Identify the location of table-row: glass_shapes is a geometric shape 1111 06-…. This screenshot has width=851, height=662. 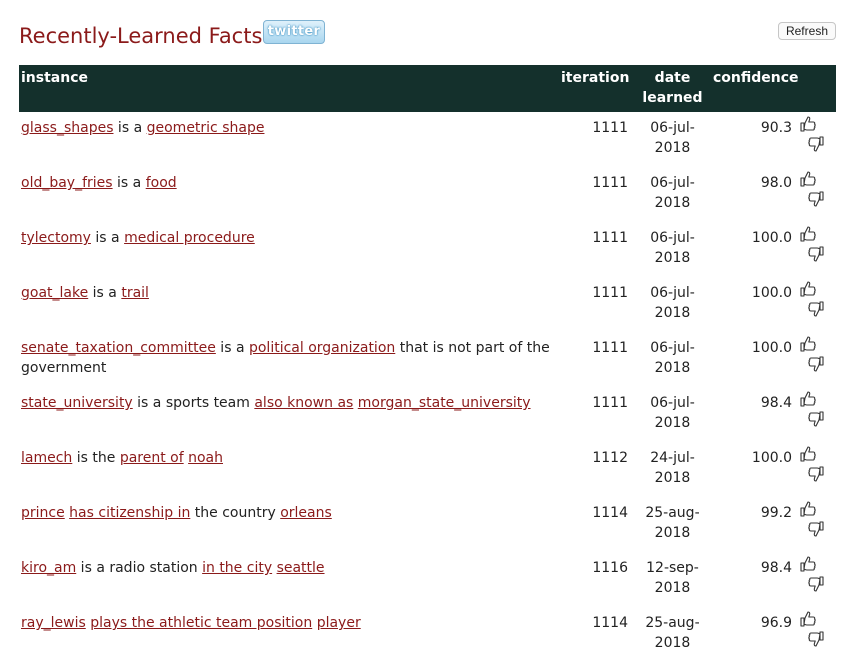
(427, 139).